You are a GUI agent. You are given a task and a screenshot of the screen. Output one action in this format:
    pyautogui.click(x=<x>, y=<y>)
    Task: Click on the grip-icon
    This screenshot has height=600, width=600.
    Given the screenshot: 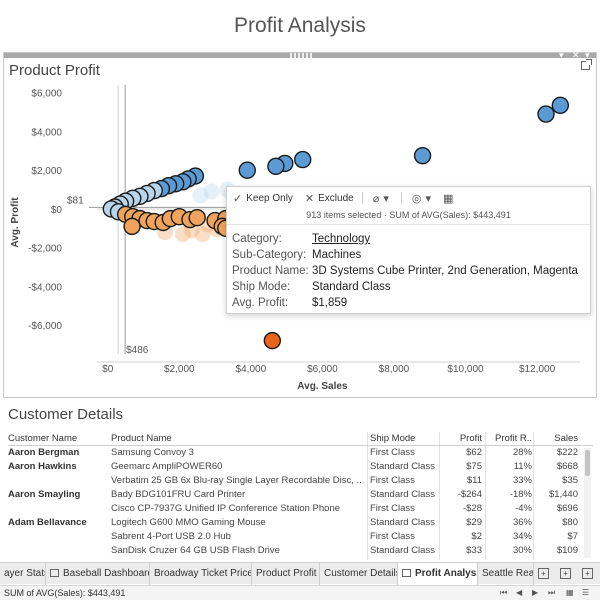 What is the action you would take?
    pyautogui.click(x=301, y=55)
    